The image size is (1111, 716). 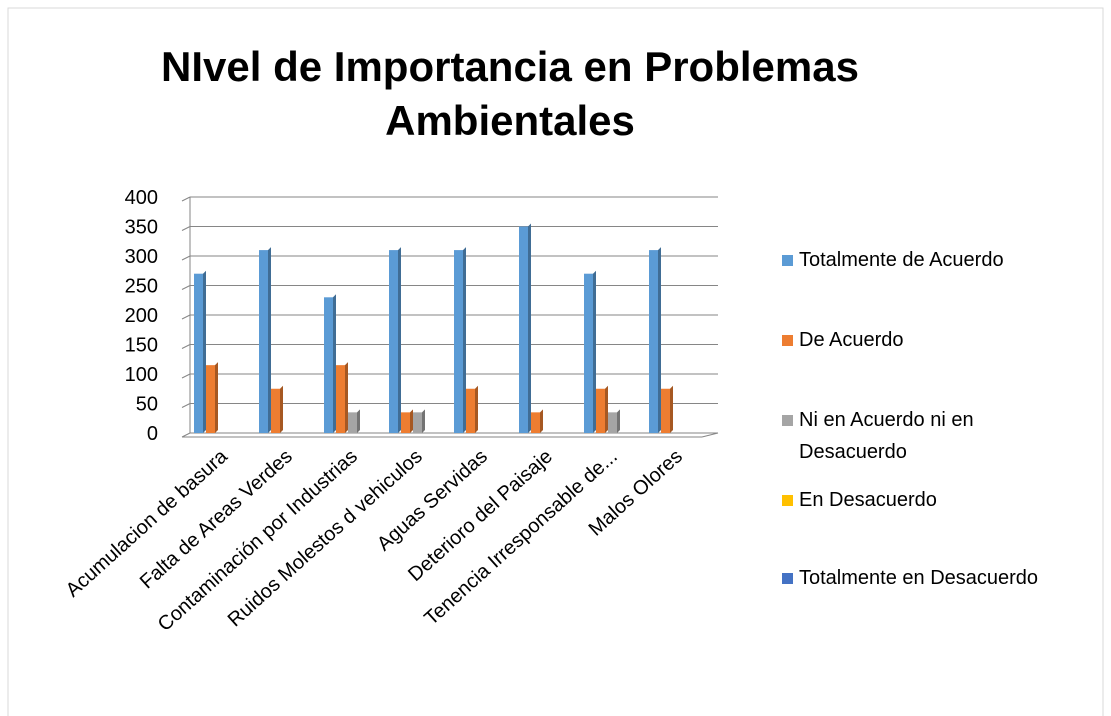 What do you see at coordinates (141, 198) in the screenshot?
I see `y-tick-label: 400` at bounding box center [141, 198].